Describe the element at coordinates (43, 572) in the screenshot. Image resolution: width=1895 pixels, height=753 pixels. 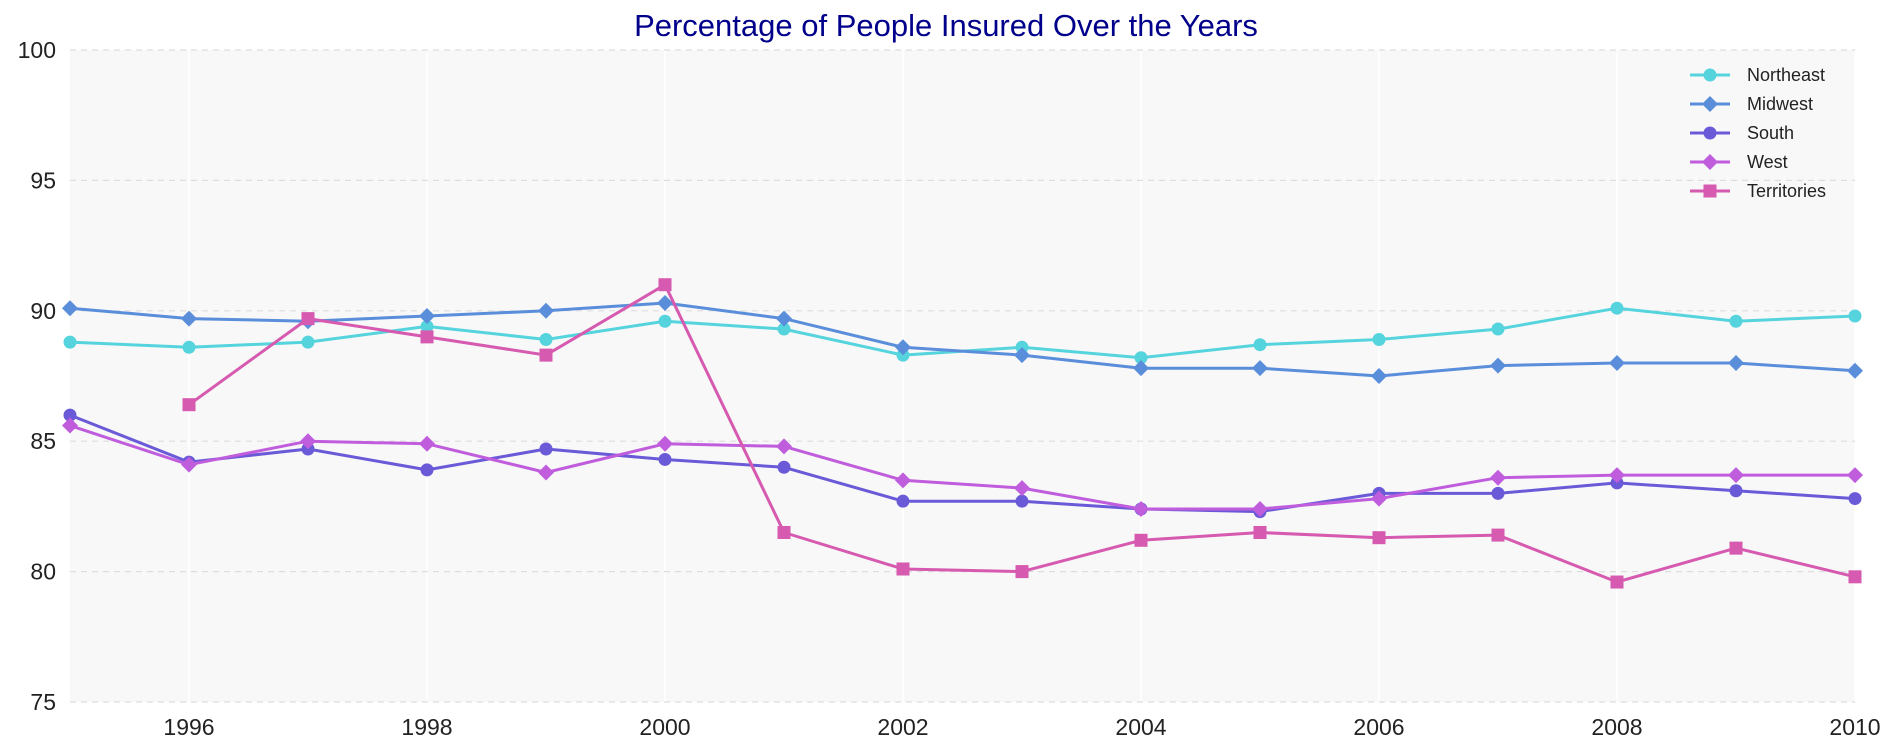
I see `y-tick-label: 80` at that location.